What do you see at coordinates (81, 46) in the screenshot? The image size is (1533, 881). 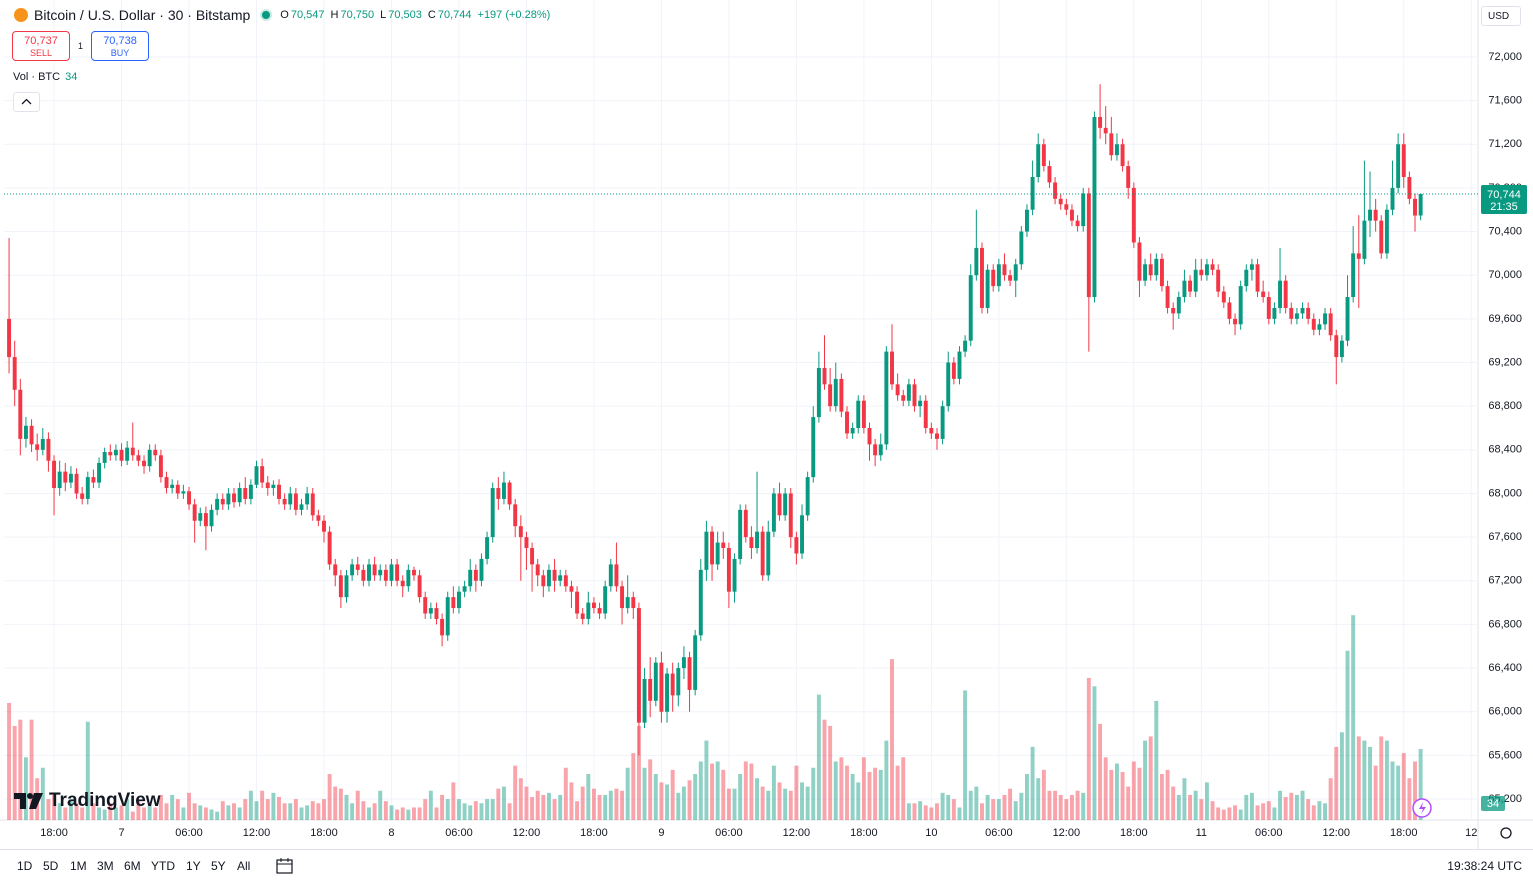 I see `trade-buttons: 70,737 SELL 1 70,738 BUY` at bounding box center [81, 46].